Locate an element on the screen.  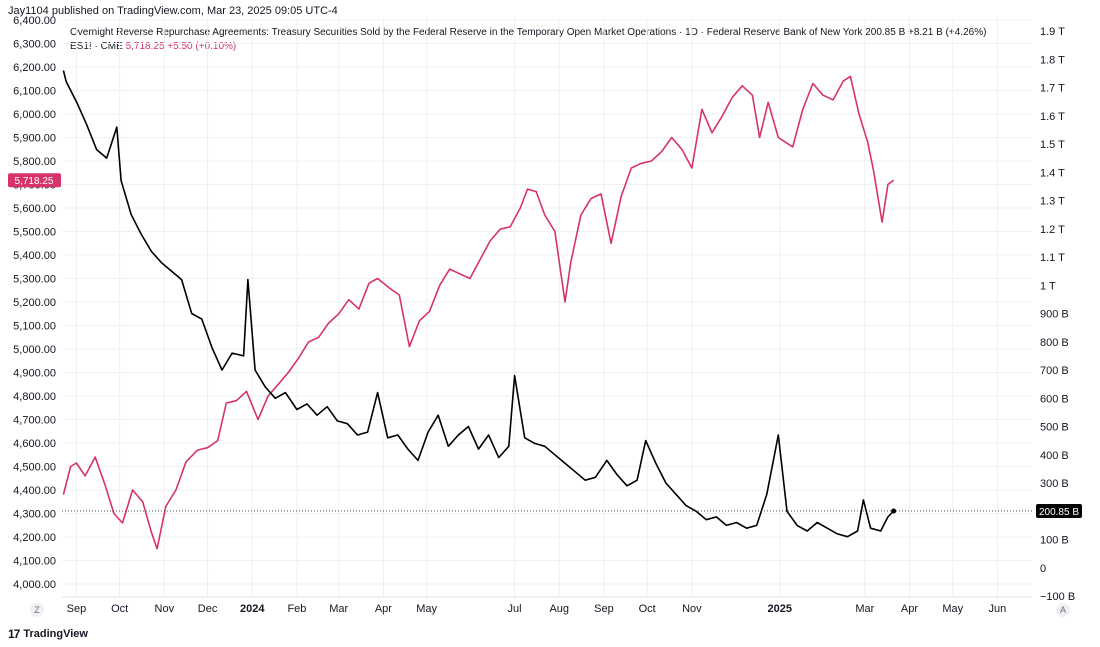
series2-symbol: ES1! · CME is located at coordinates (96, 46).